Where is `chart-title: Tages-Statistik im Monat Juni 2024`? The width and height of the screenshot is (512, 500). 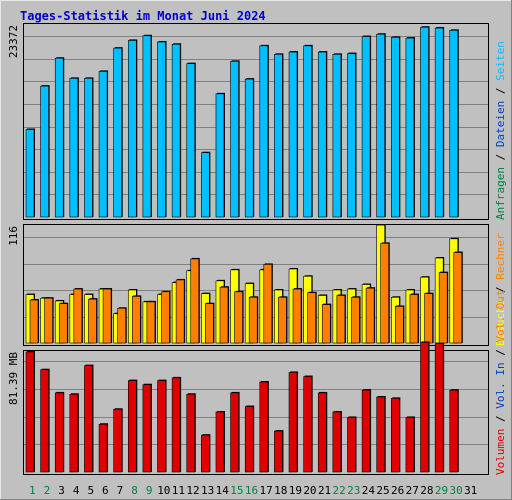
chart-title: Tages-Statistik im Monat Juni 2024 is located at coordinates (143, 16).